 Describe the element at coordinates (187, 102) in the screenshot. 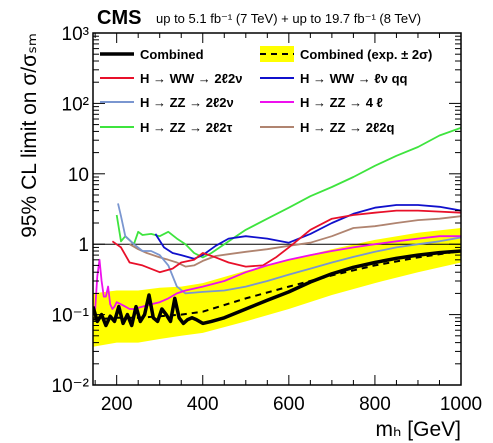

I see `legend-label: H → ZZ → 2ℓ2ν` at that location.